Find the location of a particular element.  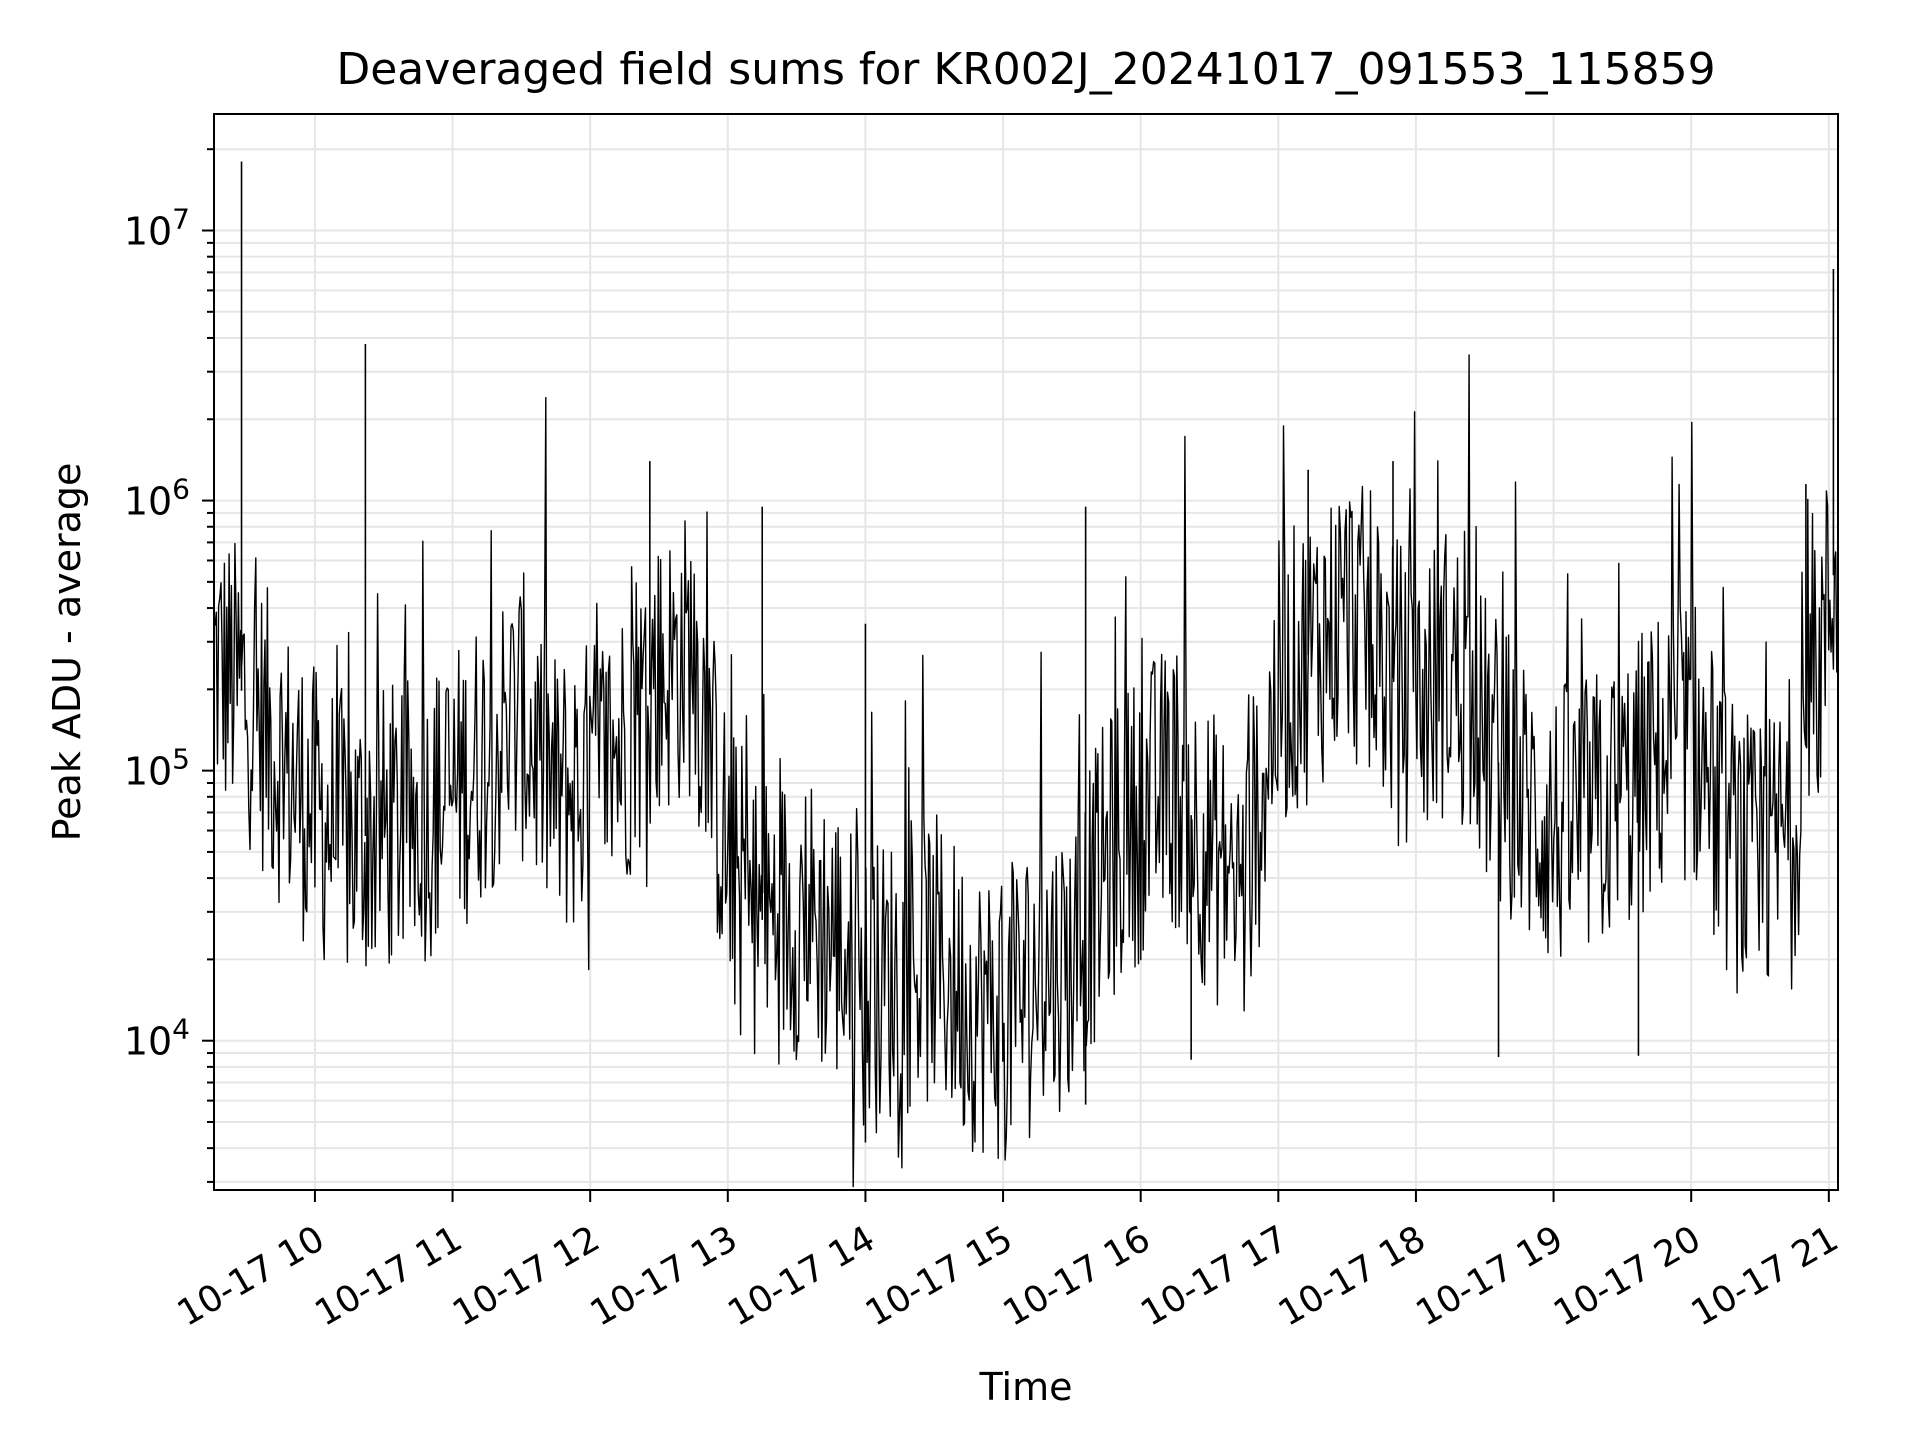

y-tick-label: 10⁴ is located at coordinates (157, 1038).